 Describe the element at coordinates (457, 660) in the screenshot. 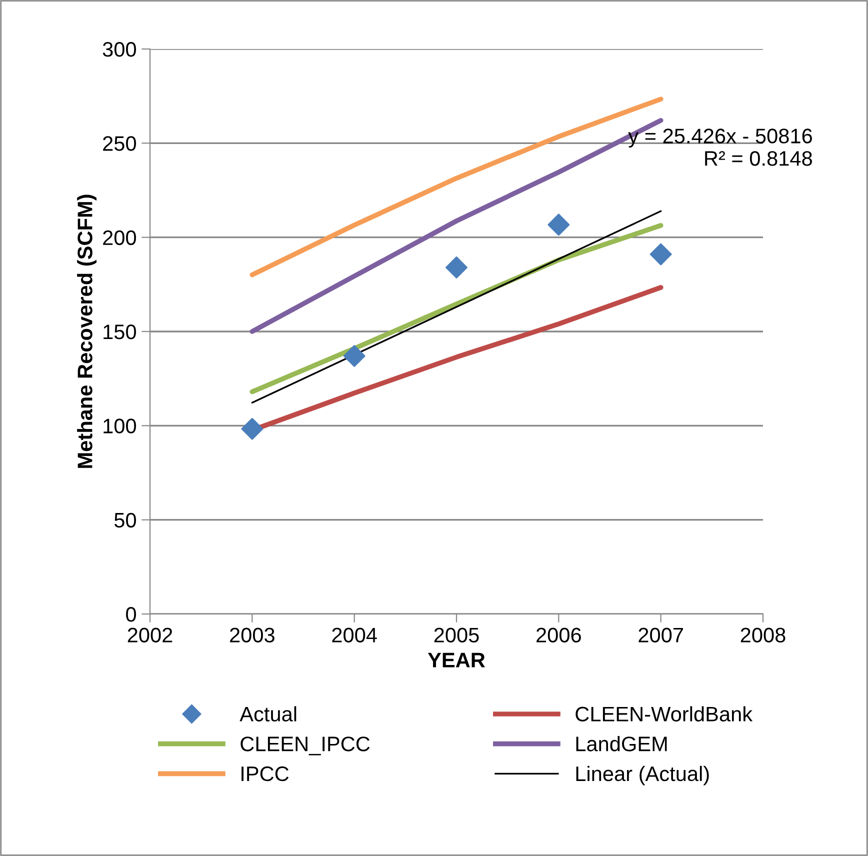

I see `x-axis-title: YEAR` at that location.